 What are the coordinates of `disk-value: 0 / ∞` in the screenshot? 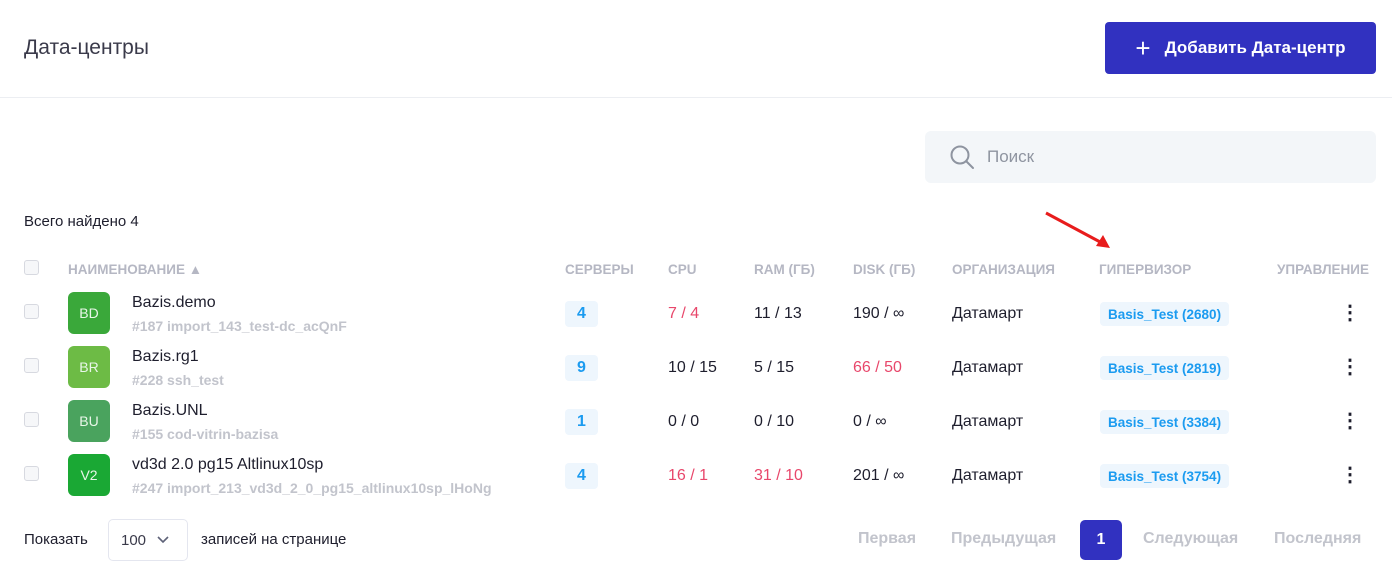 It's located at (870, 421).